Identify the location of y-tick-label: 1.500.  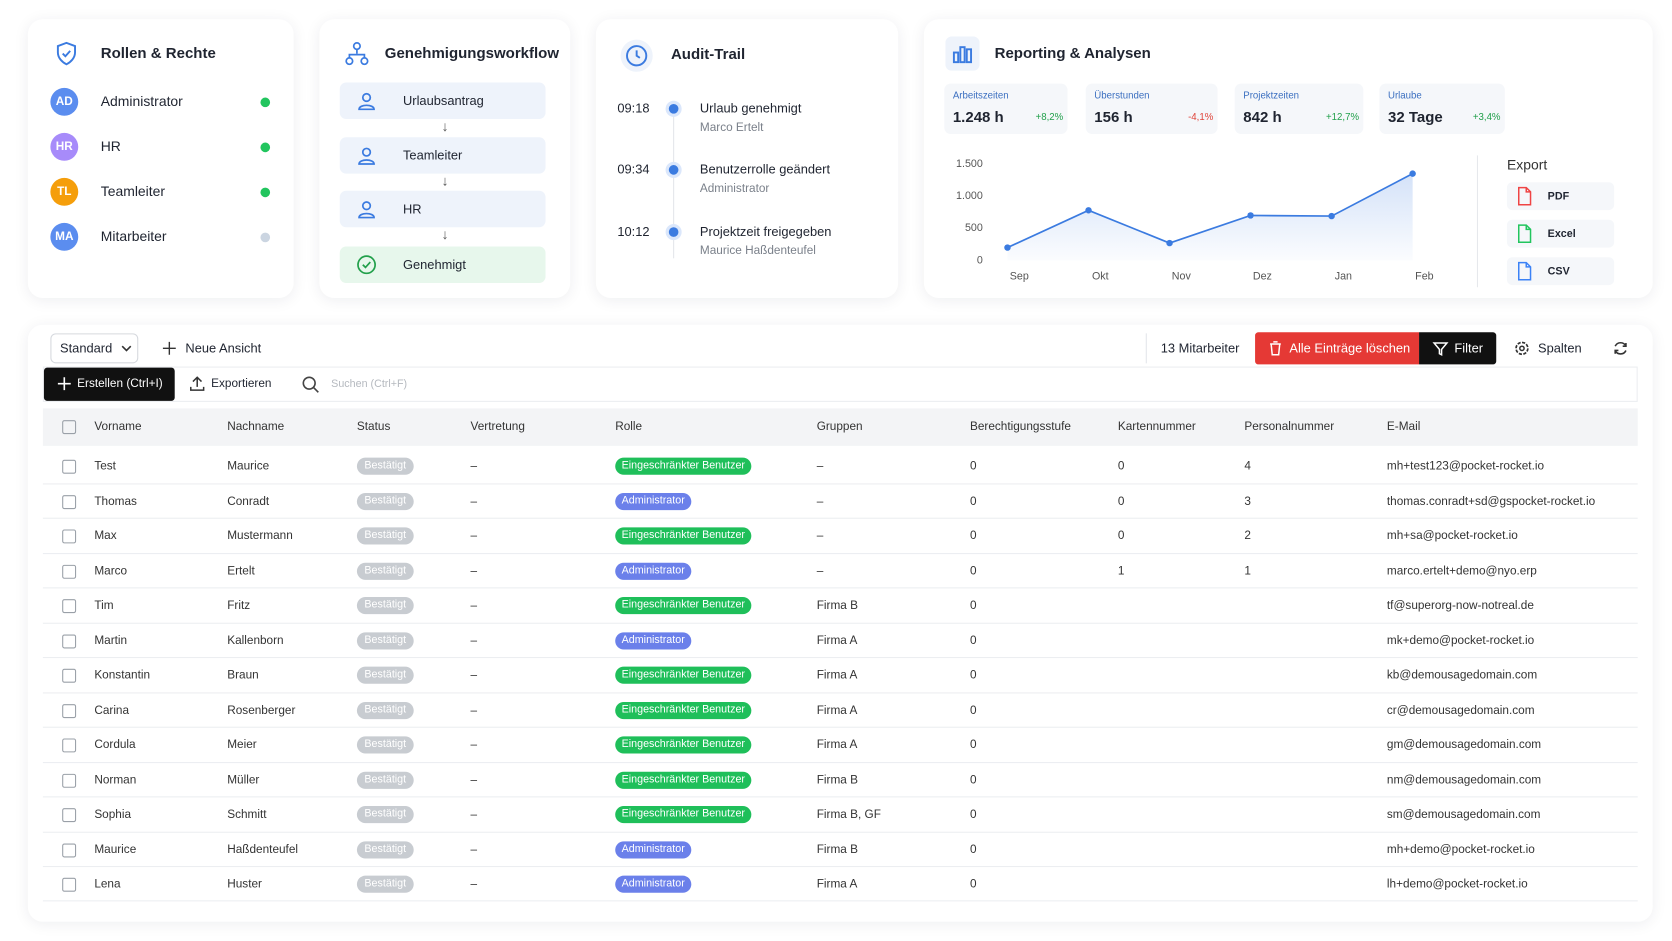
(969, 164).